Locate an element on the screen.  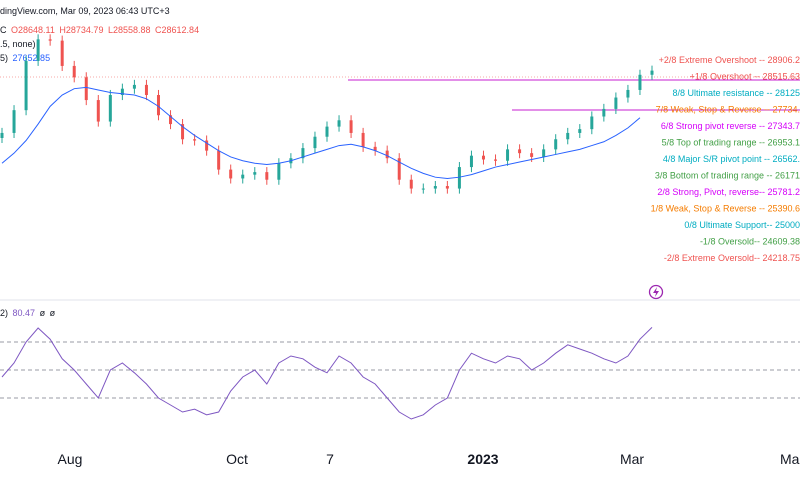
moving-average-layer is located at coordinates (321, 132).